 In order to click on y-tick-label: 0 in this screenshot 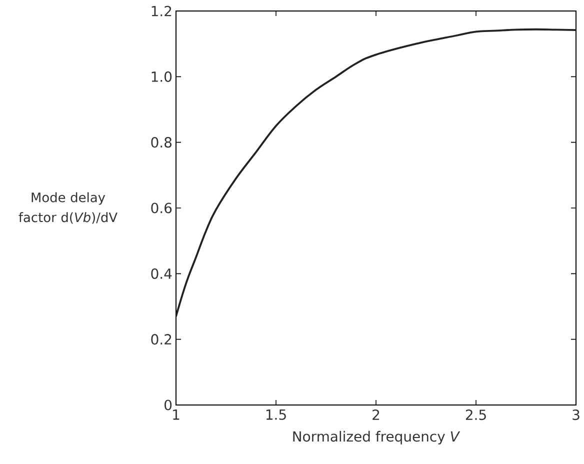, I will do `click(168, 405)`.